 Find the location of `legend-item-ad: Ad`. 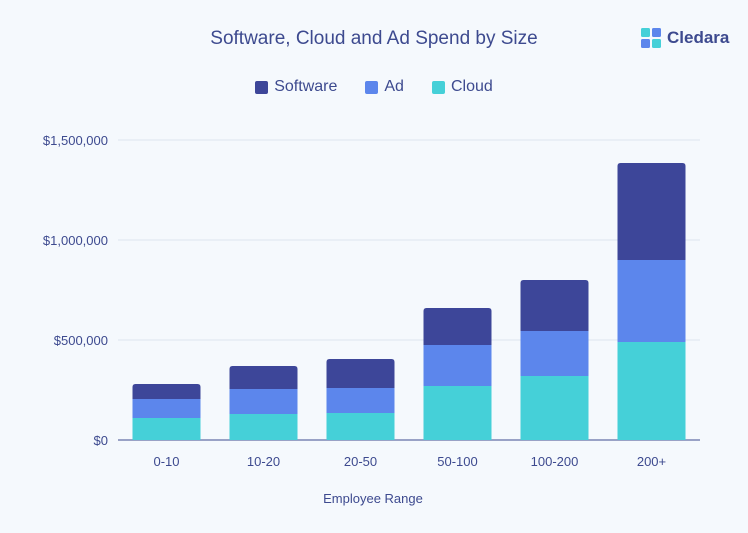

legend-item-ad: Ad is located at coordinates (384, 87).